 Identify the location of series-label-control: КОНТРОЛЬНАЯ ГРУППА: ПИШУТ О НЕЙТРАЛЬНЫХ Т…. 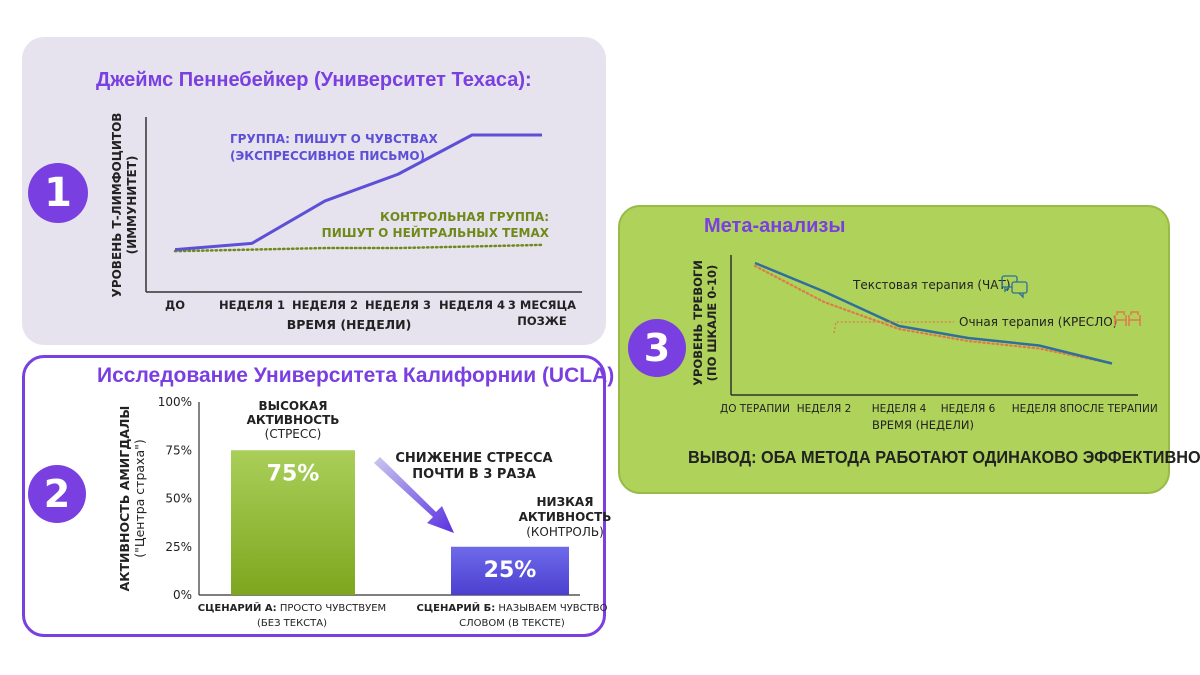
(436, 225).